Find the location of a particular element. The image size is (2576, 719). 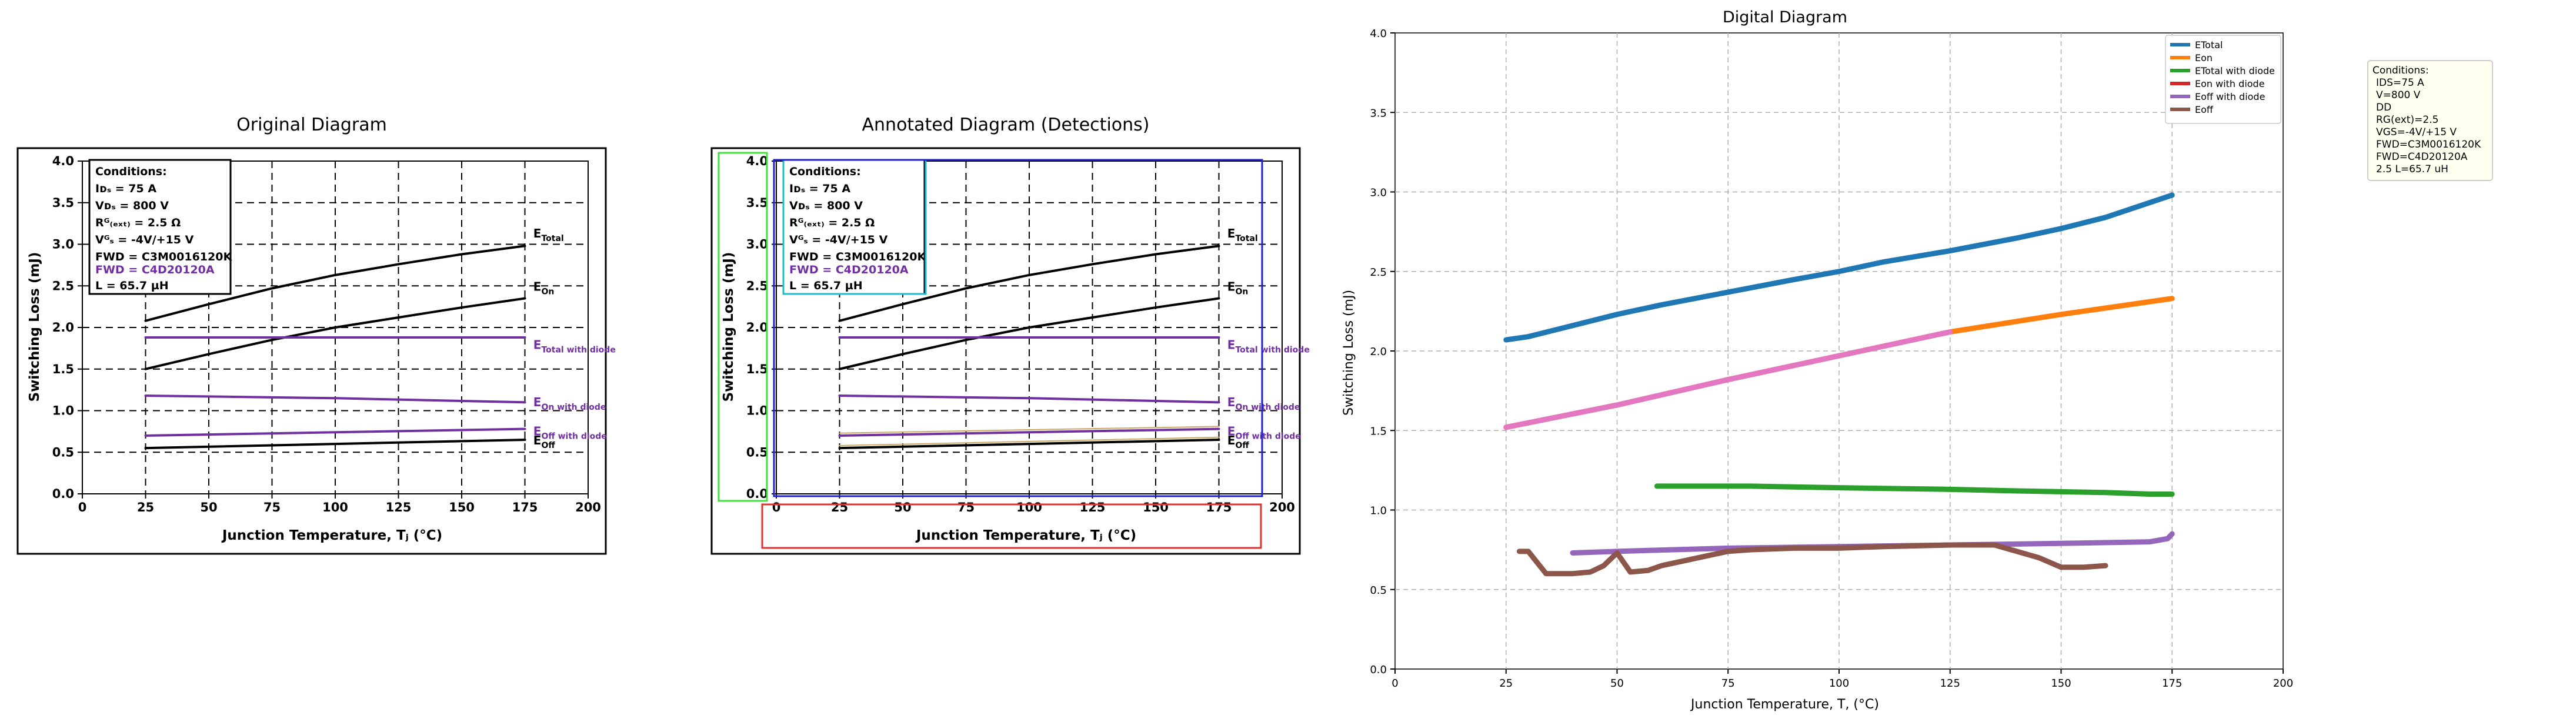

legend-frame is located at coordinates (2223, 79).